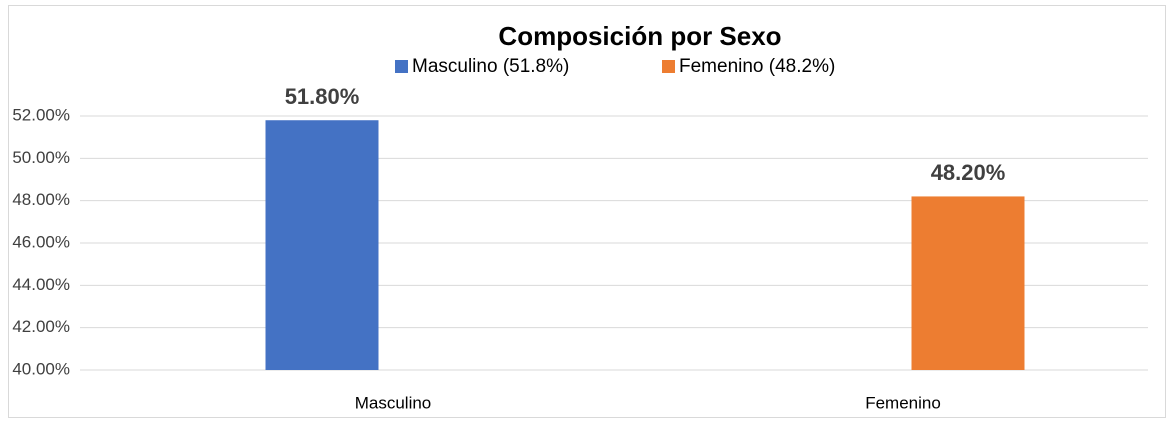  I want to click on data-label: 48.20%, so click(968, 172).